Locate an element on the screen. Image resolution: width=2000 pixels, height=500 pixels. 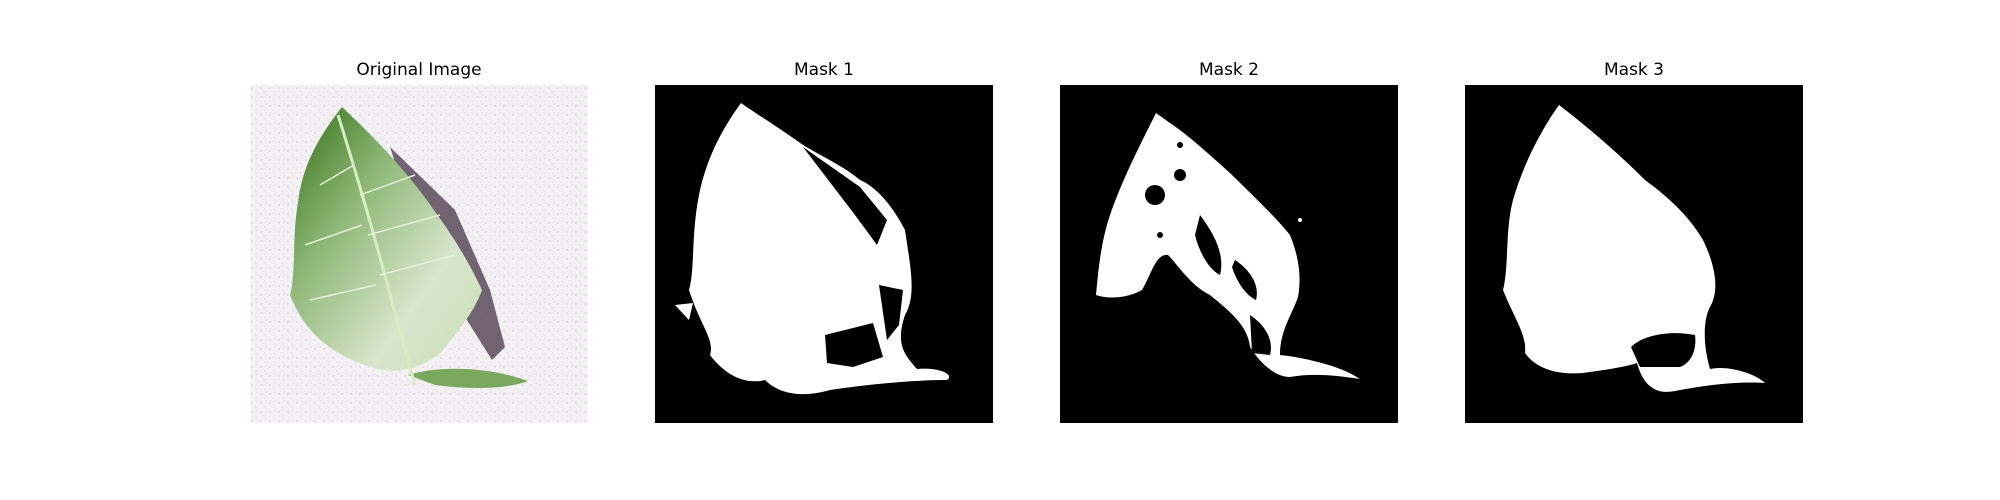
mask-2-image is located at coordinates (1229, 254).